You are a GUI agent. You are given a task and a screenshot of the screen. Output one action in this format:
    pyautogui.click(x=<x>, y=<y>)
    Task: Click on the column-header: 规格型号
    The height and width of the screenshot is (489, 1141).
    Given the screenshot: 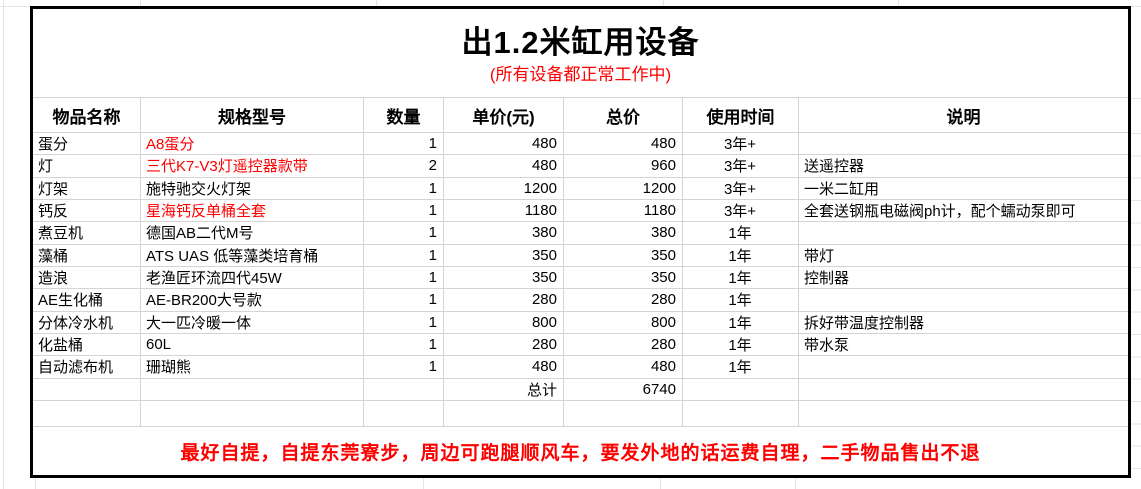 What is the action you would take?
    pyautogui.click(x=252, y=115)
    